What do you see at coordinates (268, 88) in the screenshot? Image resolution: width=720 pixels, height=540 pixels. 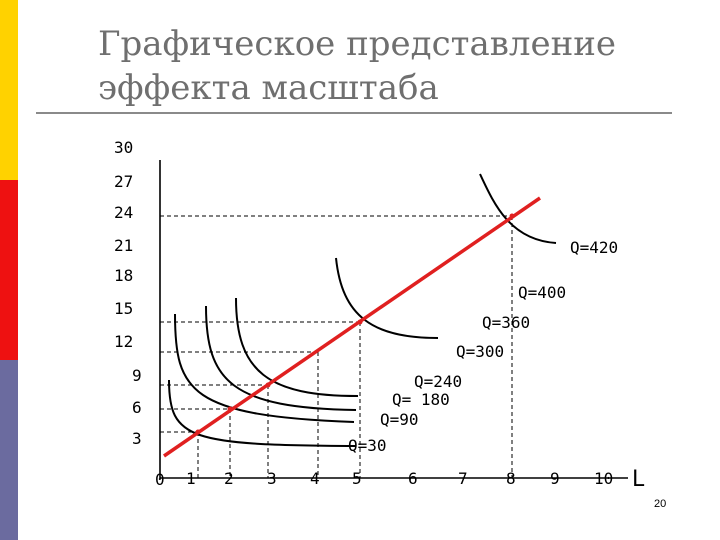 I see `slide-title-line2: эффекта масштаба` at bounding box center [268, 88].